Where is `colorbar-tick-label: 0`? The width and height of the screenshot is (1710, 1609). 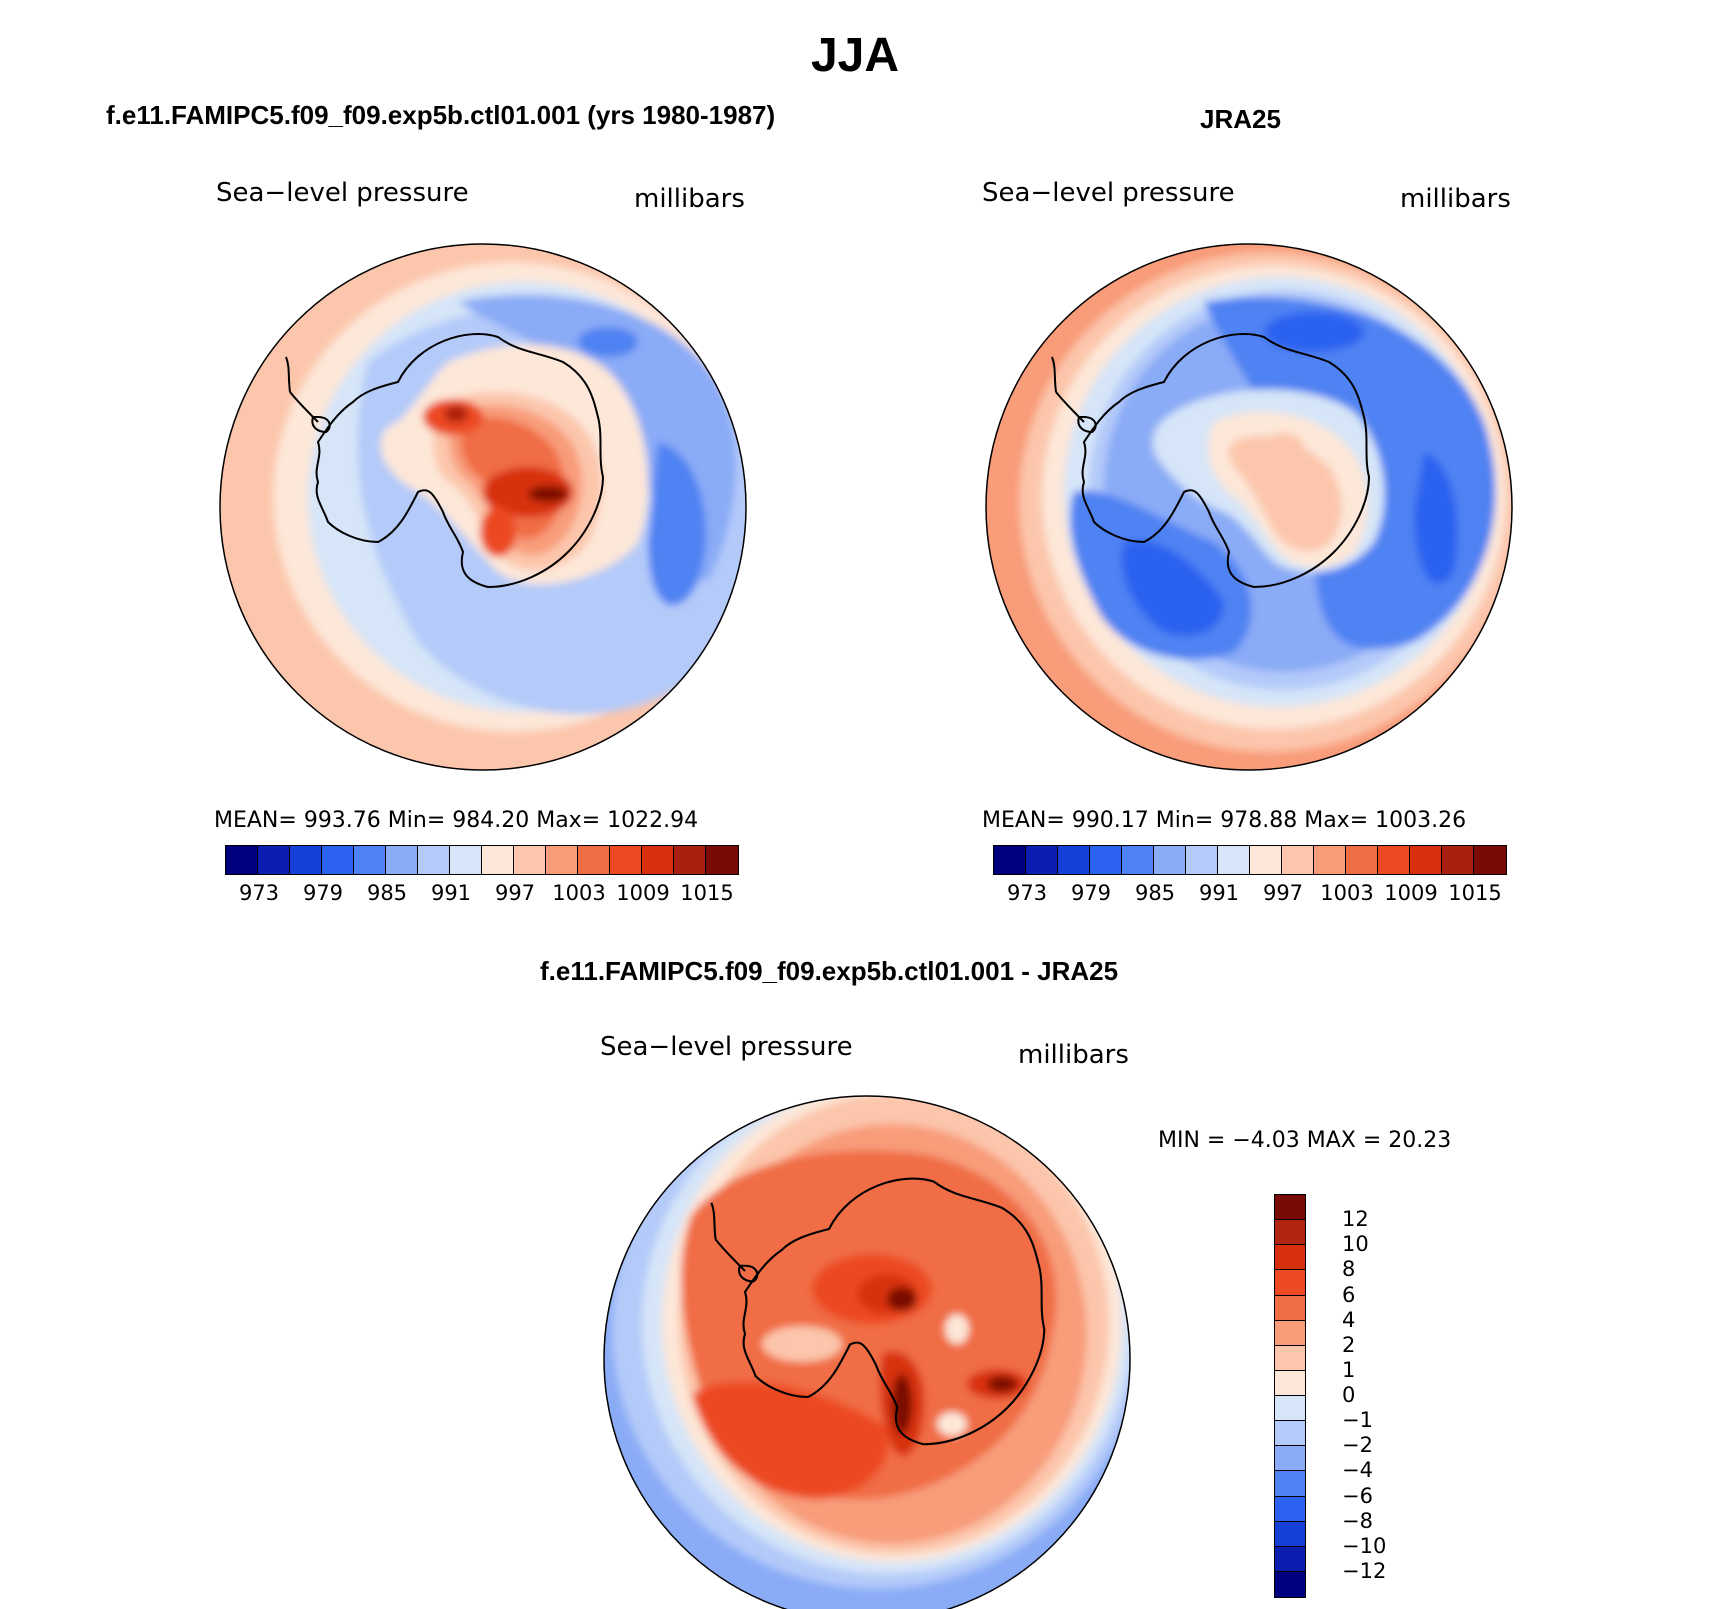 colorbar-tick-label: 0 is located at coordinates (1349, 1395).